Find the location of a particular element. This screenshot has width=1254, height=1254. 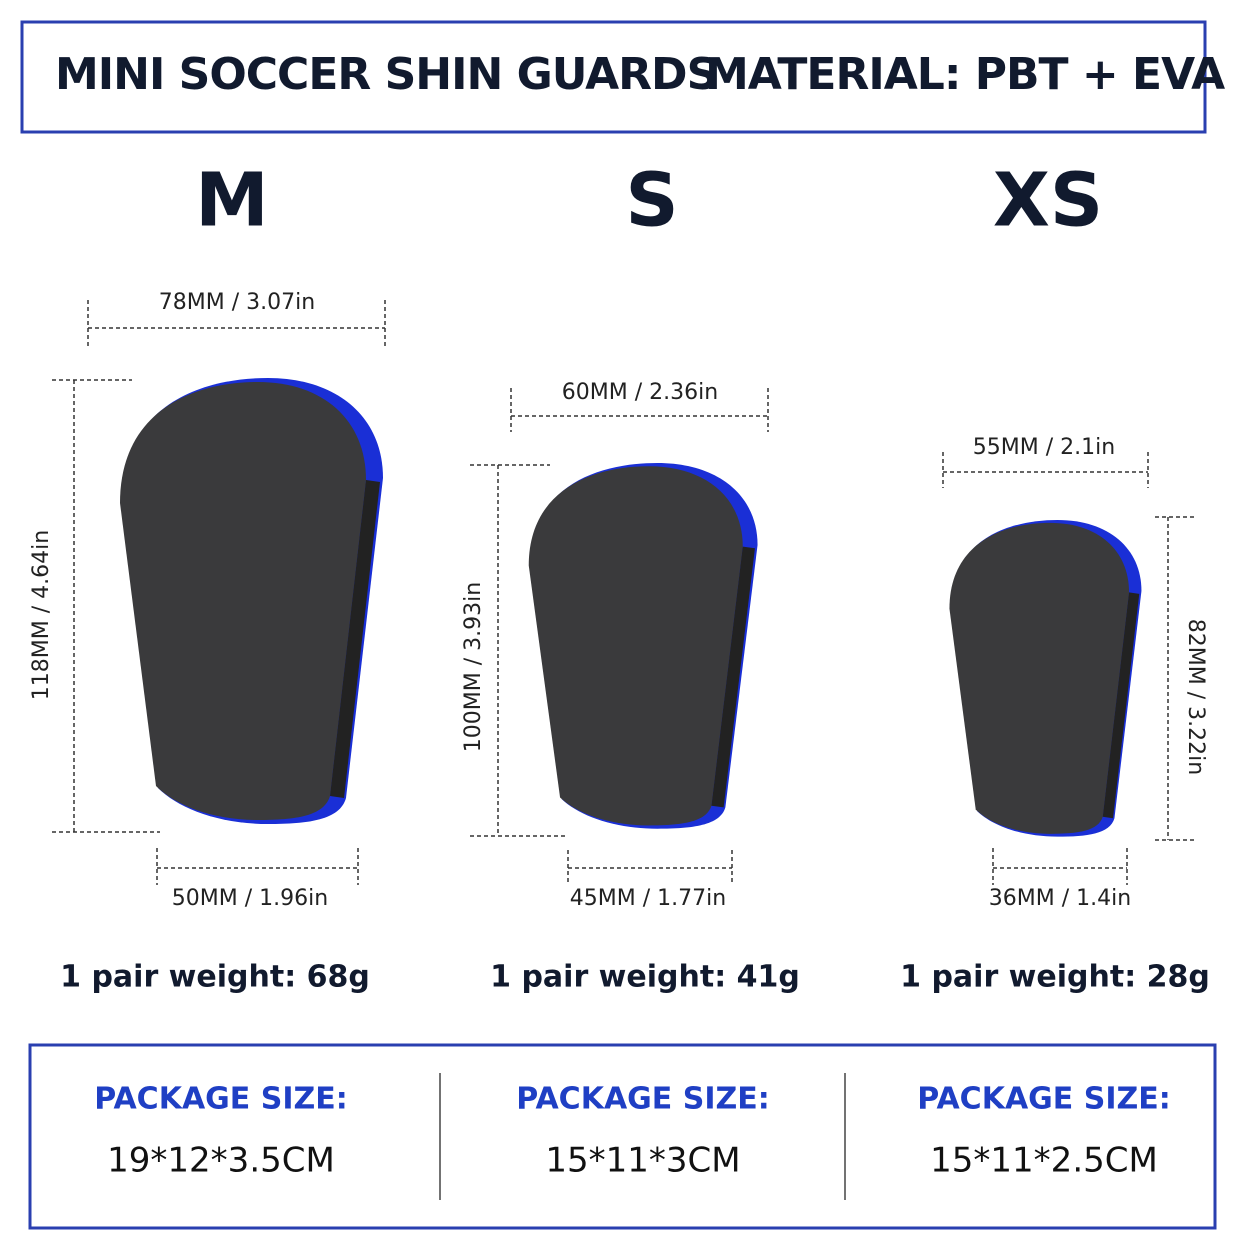

dimension: 55MM / 2.1in is located at coordinates (1044, 447).